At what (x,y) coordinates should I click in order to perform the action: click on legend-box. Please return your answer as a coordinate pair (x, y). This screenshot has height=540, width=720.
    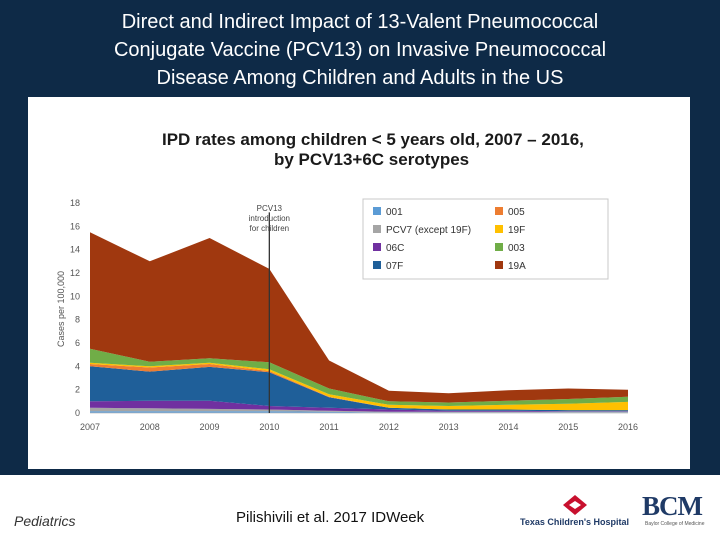
    Looking at the image, I should click on (485, 239).